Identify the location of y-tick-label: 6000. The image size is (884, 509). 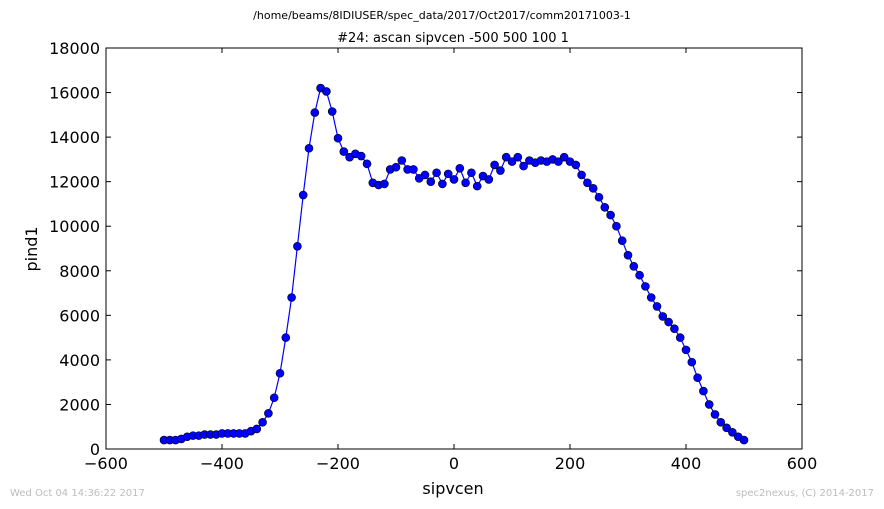
(79, 315).